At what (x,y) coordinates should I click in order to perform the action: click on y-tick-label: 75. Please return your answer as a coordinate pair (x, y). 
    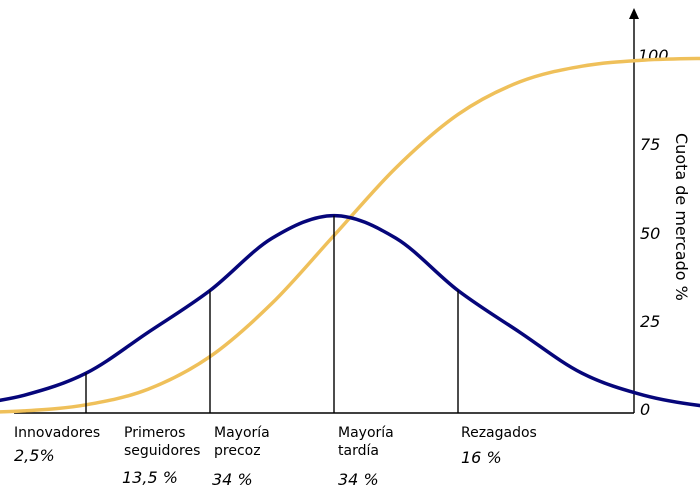
    Looking at the image, I should click on (650, 144).